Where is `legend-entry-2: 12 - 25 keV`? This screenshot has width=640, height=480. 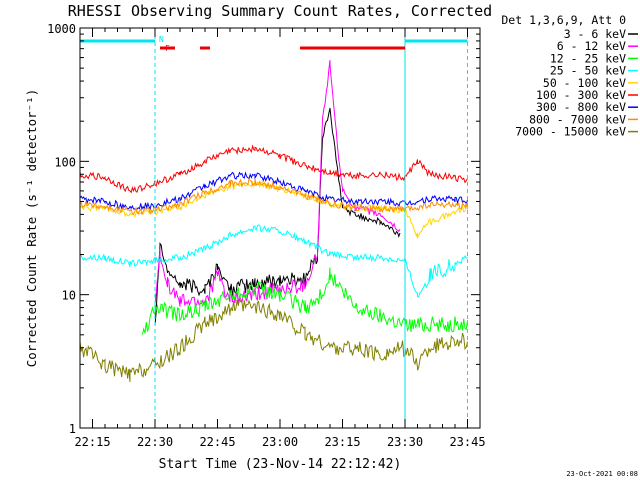 legend-entry-2: 12 - 25 keV is located at coordinates (588, 58).